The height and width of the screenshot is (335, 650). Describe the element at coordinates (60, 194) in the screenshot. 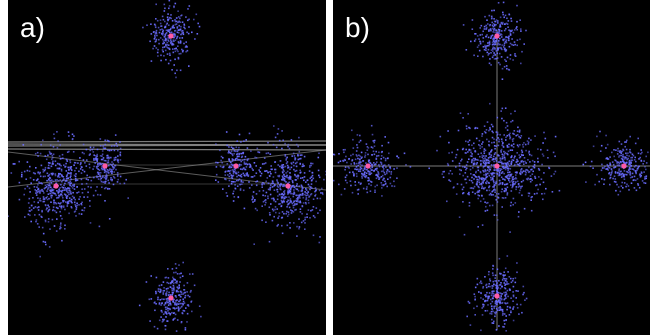

I see `cluster-a-left` at that location.